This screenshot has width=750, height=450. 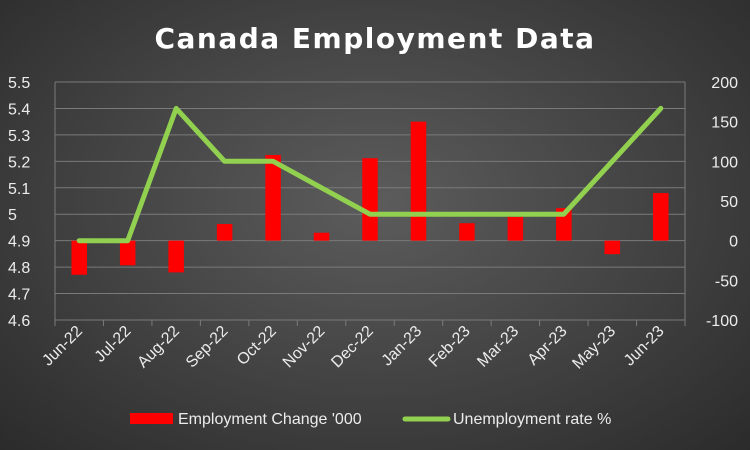 What do you see at coordinates (374, 38) in the screenshot?
I see `chart-title: Canada Employment Data` at bounding box center [374, 38].